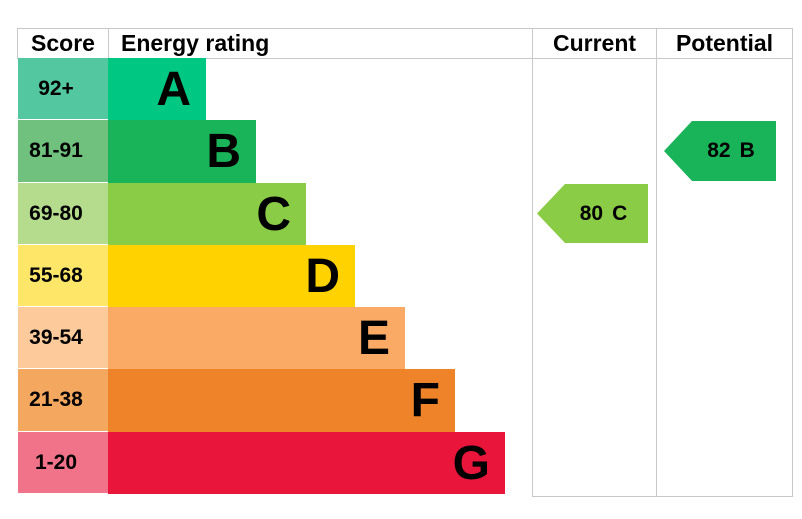 Image resolution: width=802 pixels, height=519 pixels. Describe the element at coordinates (63, 463) in the screenshot. I see `score-range-cell-g: 1-20` at that location.